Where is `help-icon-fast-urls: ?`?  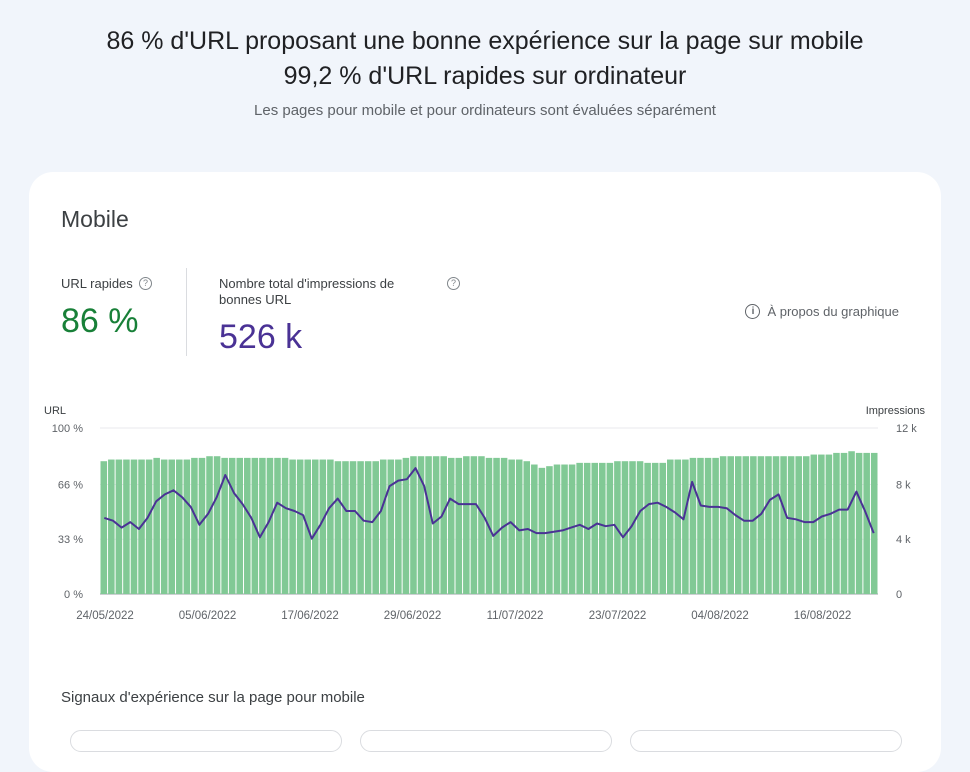
help-icon-fast-urls: ? is located at coordinates (145, 283).